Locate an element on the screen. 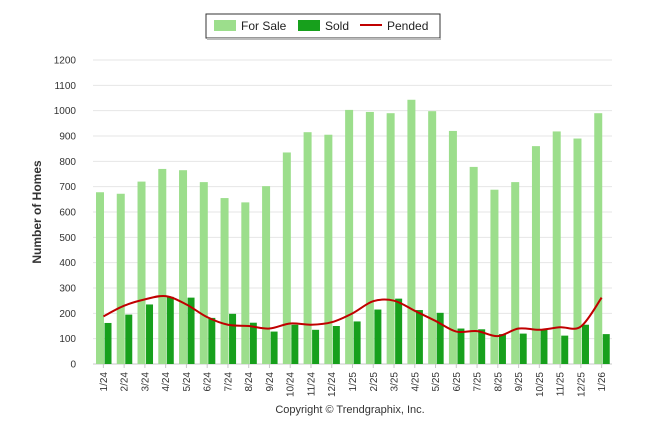 Image resolution: width=646 pixels, height=434 pixels. pended-line is located at coordinates (352, 316).